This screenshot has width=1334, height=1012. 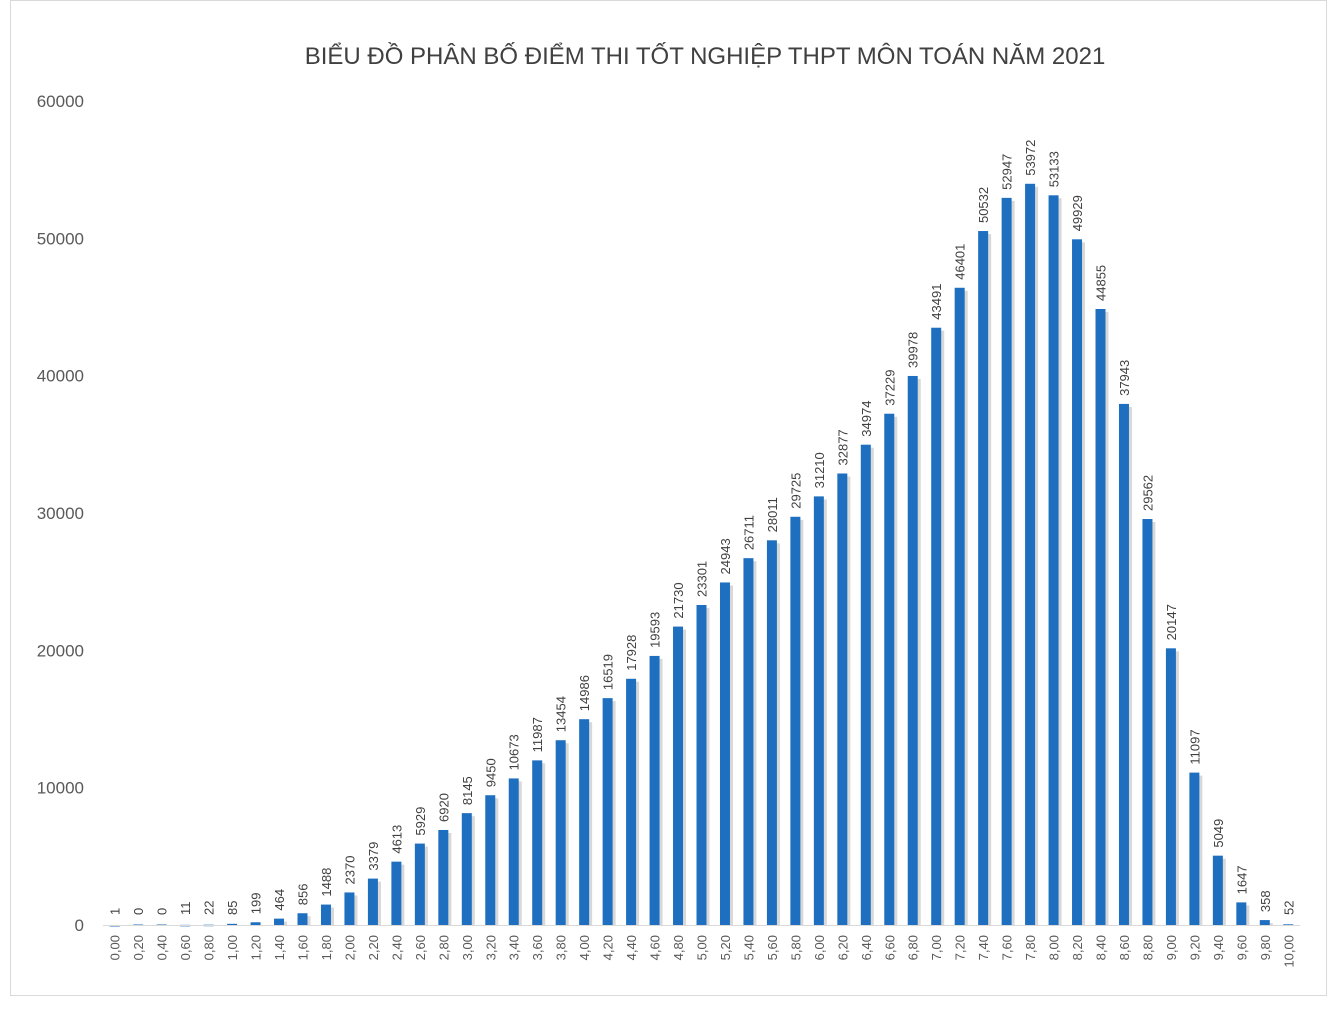 What do you see at coordinates (60, 101) in the screenshot?
I see `y-tick-label: 60000` at bounding box center [60, 101].